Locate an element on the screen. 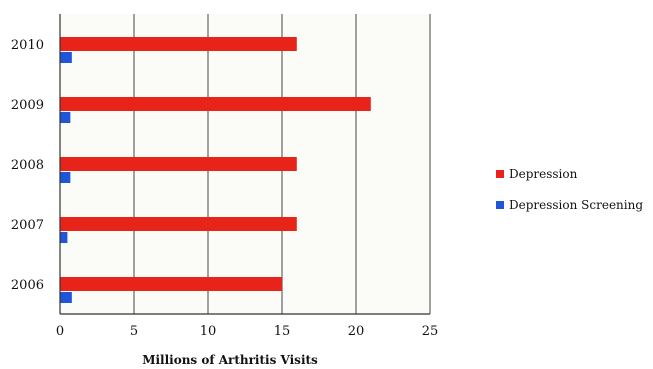 The height and width of the screenshot is (369, 653). x-tick-label: 0 is located at coordinates (60, 331).